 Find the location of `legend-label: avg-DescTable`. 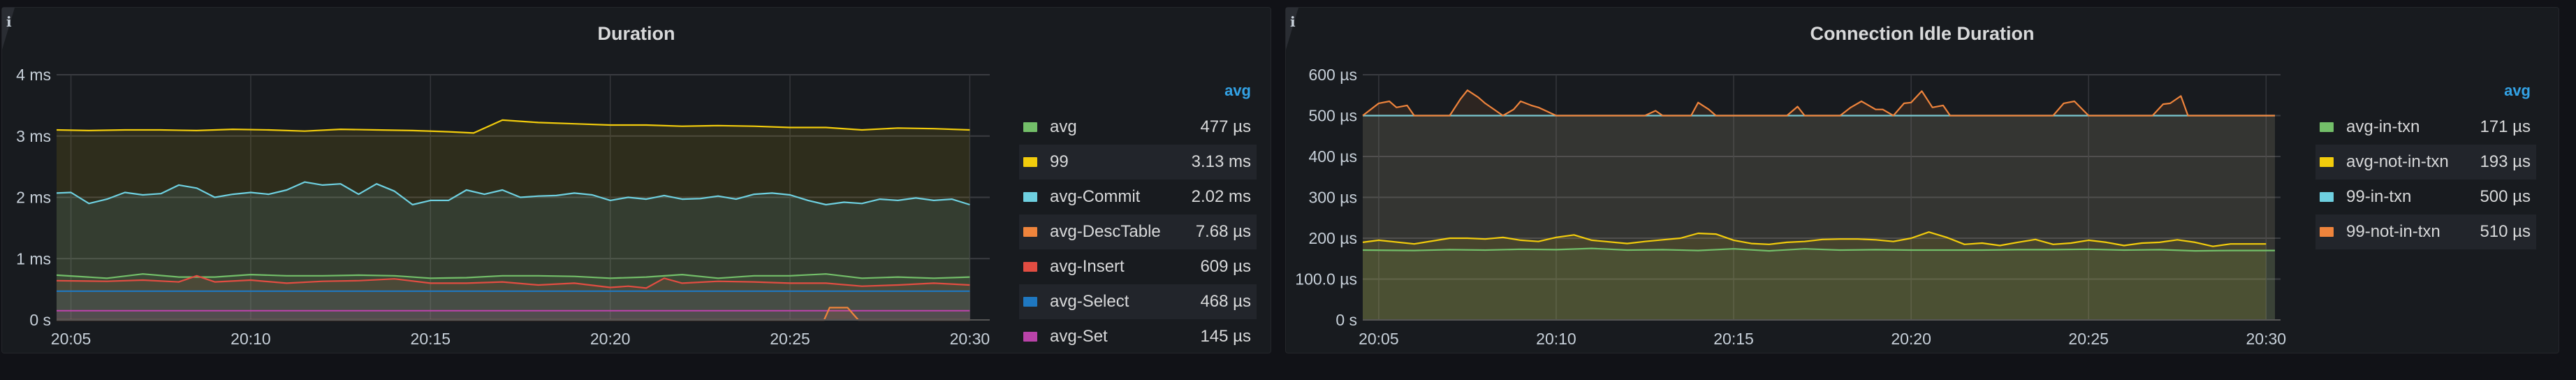

legend-label: avg-DescTable is located at coordinates (1105, 231).